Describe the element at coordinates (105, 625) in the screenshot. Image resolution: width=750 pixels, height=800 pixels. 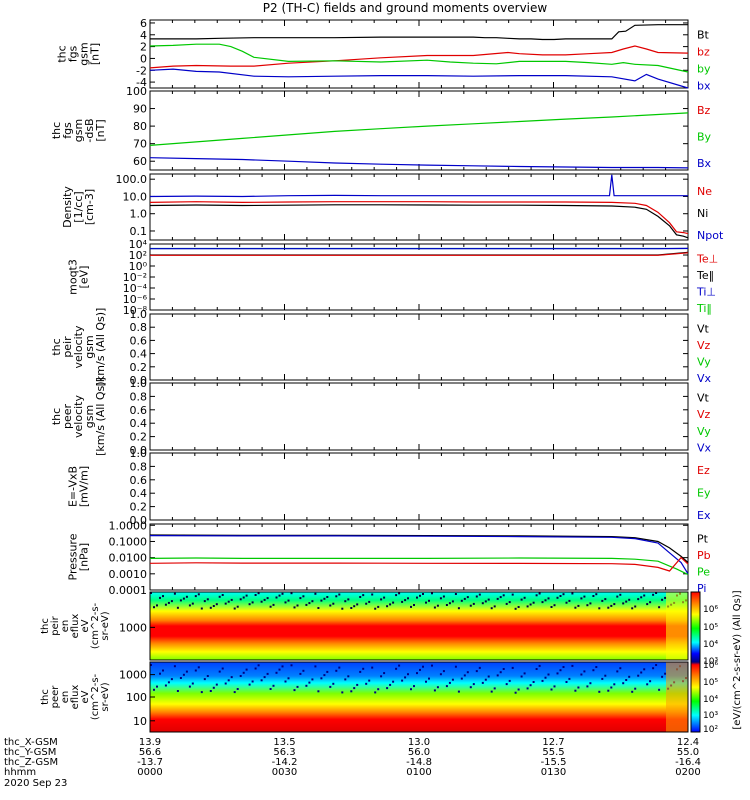
I see `spectrogram-ylabel: sr-eV)` at that location.